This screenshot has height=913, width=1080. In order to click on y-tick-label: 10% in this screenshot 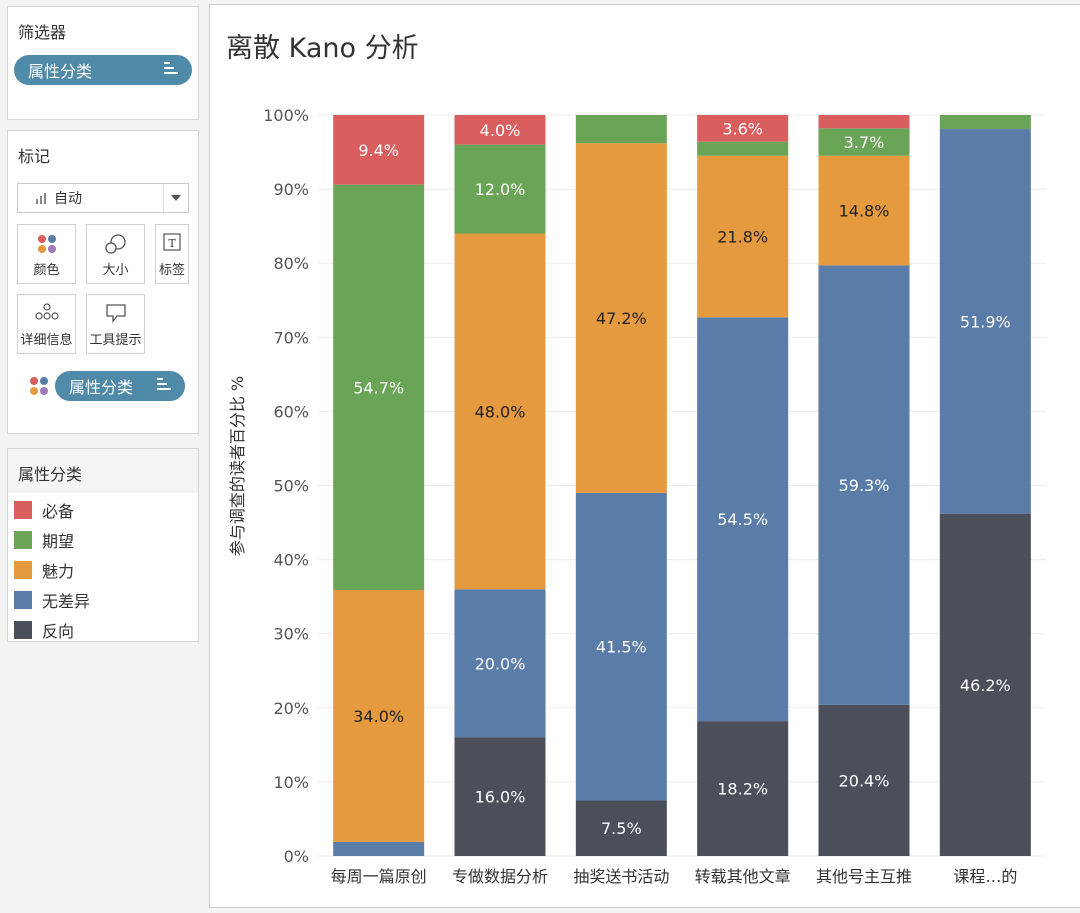, I will do `click(291, 782)`.